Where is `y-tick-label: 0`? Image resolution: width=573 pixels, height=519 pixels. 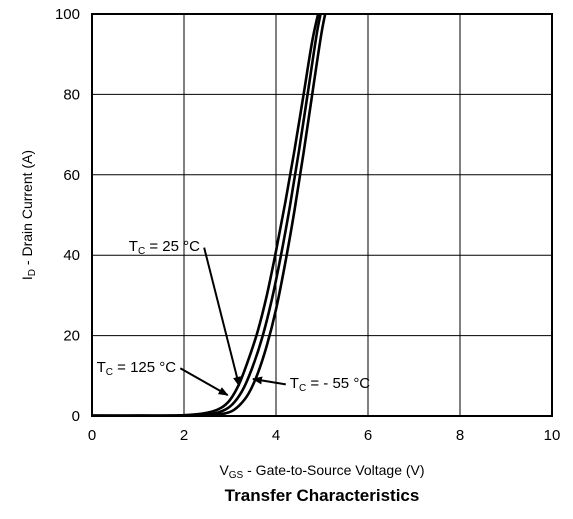
y-tick-label: 0 is located at coordinates (76, 416).